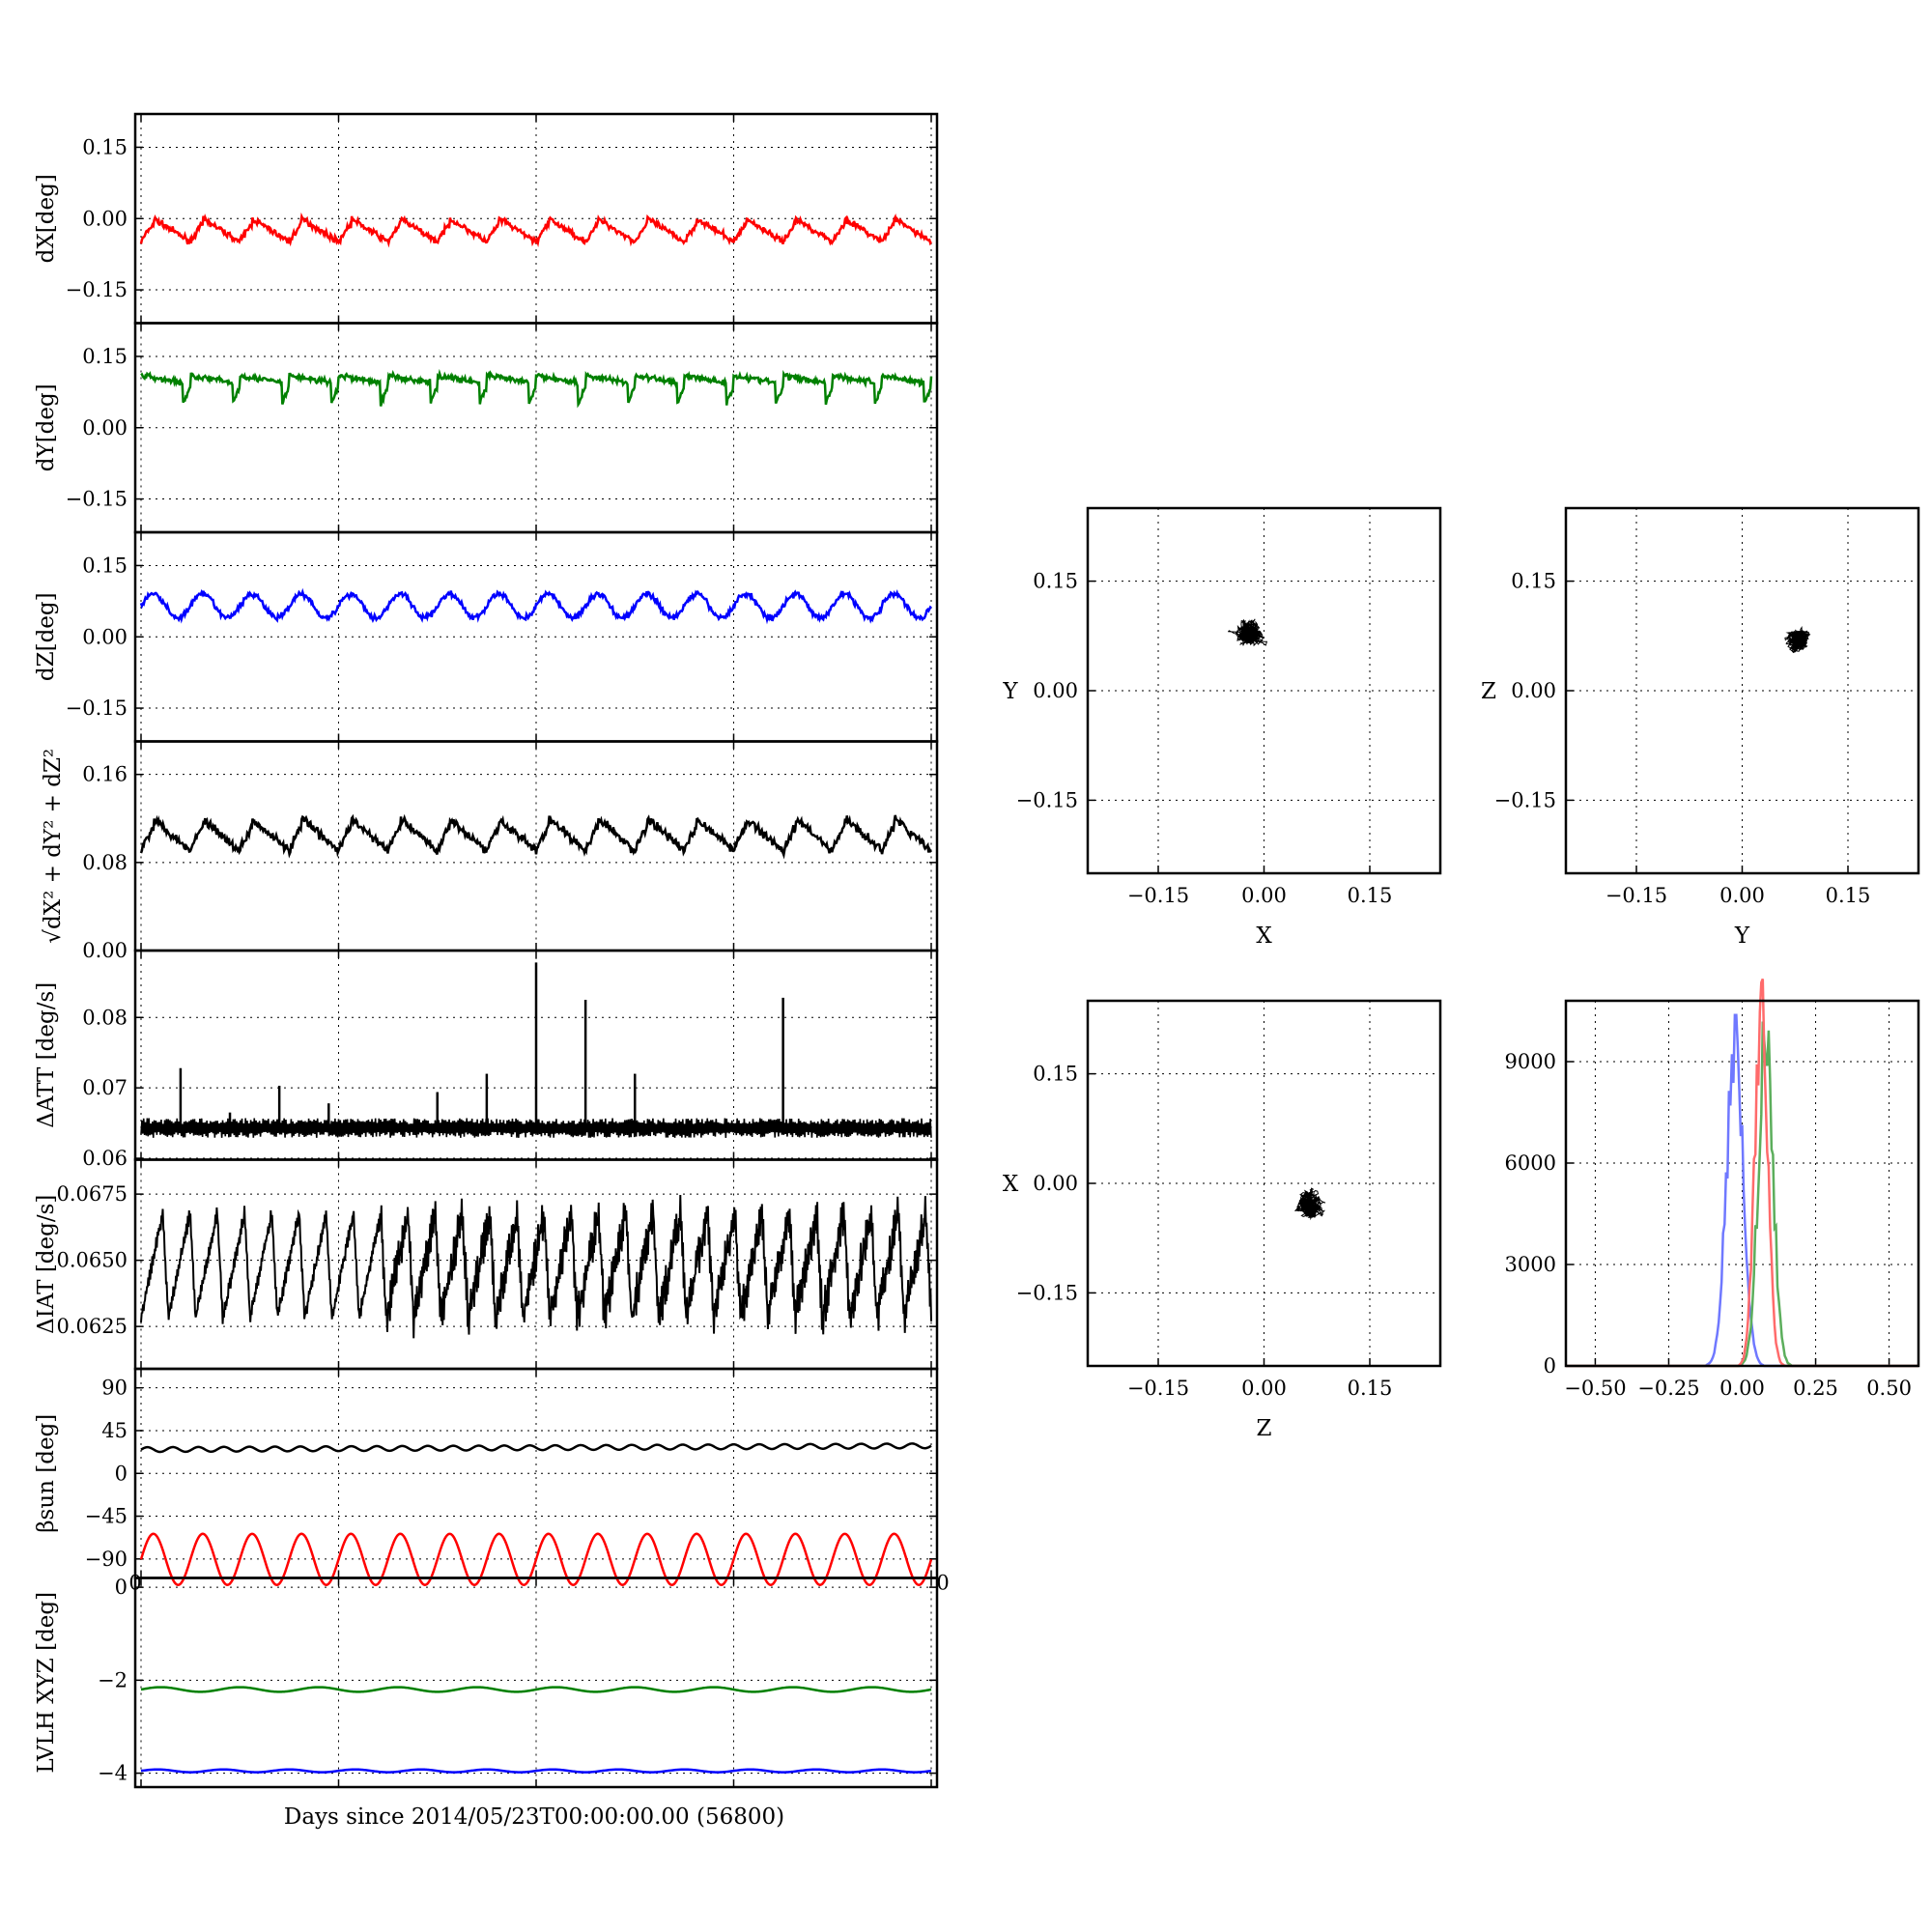  Describe the element at coordinates (46, 1473) in the screenshot. I see `y-axis-label: βsun [deg]` at that location.